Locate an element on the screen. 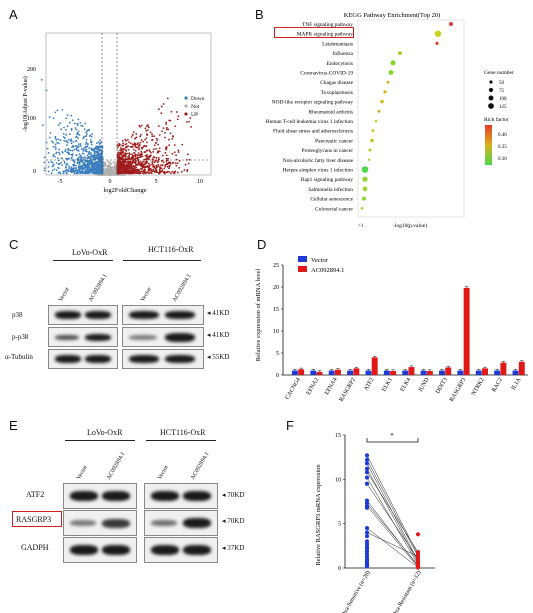 Image resolution: width=533 pixels, height=613 pixels. blot-e-gapdh-hct is located at coordinates (181, 550).